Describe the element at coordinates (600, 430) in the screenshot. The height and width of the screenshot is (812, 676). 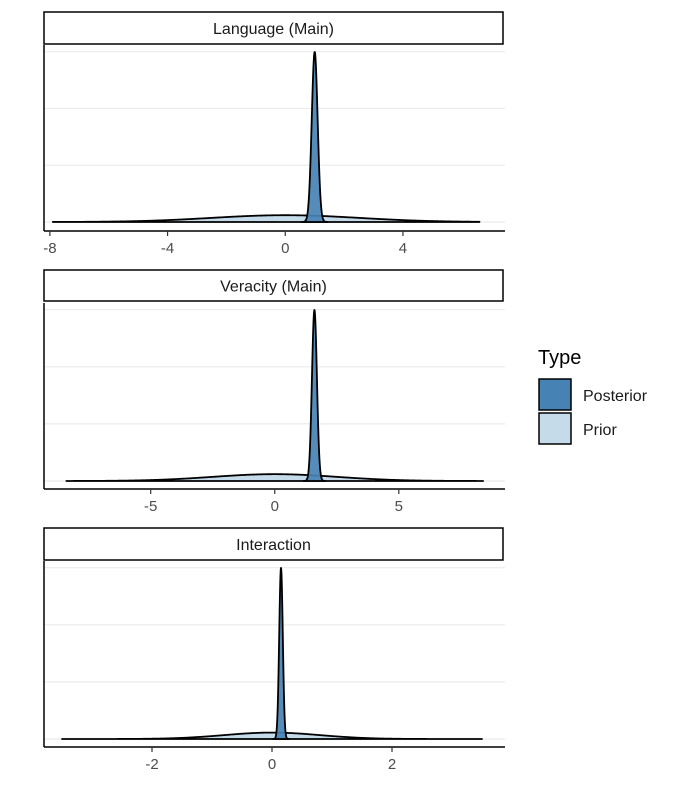
I see `legend-label-prior: Prior` at that location.